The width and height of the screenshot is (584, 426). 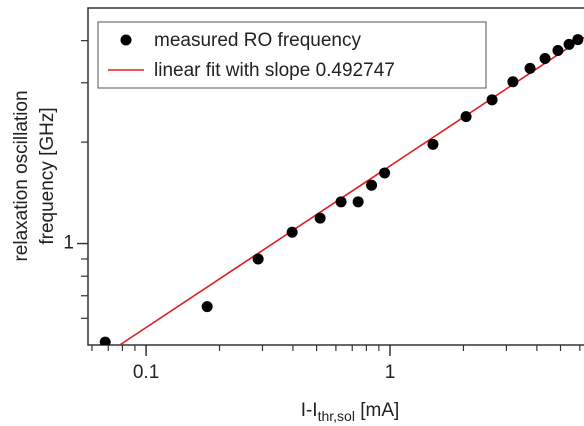 What do you see at coordinates (336, 416) in the screenshot?
I see `x-label-sub: thr,sol` at bounding box center [336, 416].